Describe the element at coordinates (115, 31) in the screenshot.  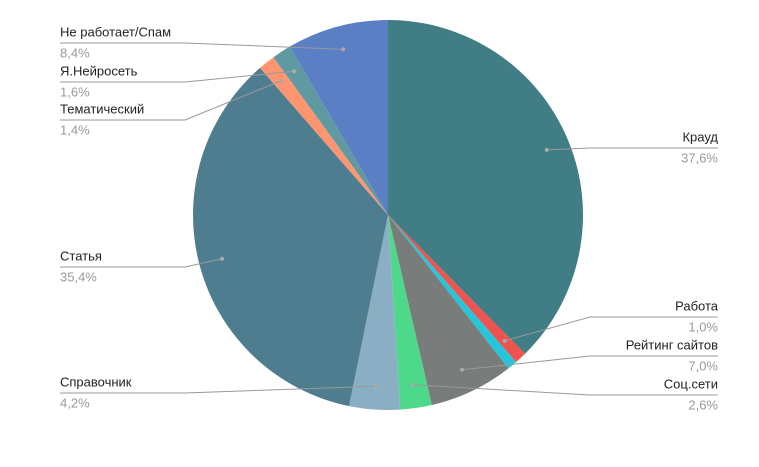
I see `slice-label: Не работает/Спам` at that location.